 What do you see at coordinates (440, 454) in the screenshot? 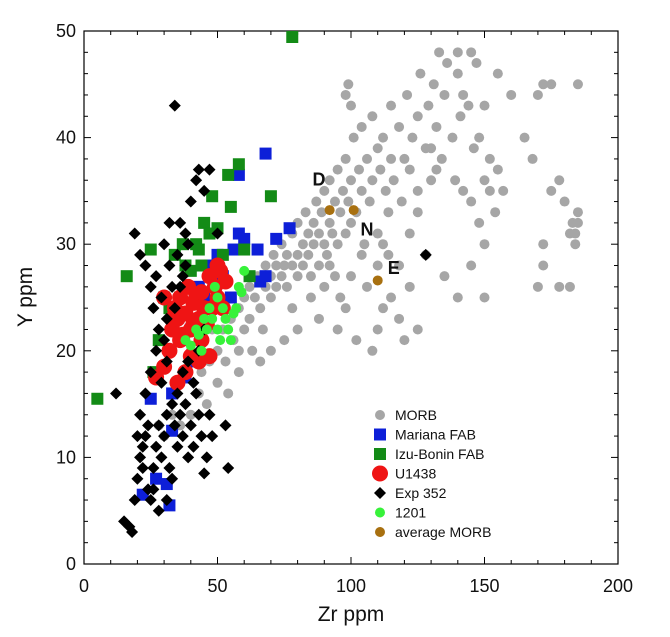
I see `legend-label-izu-bonin-fab: Izu-Bonin FAB` at bounding box center [440, 454].